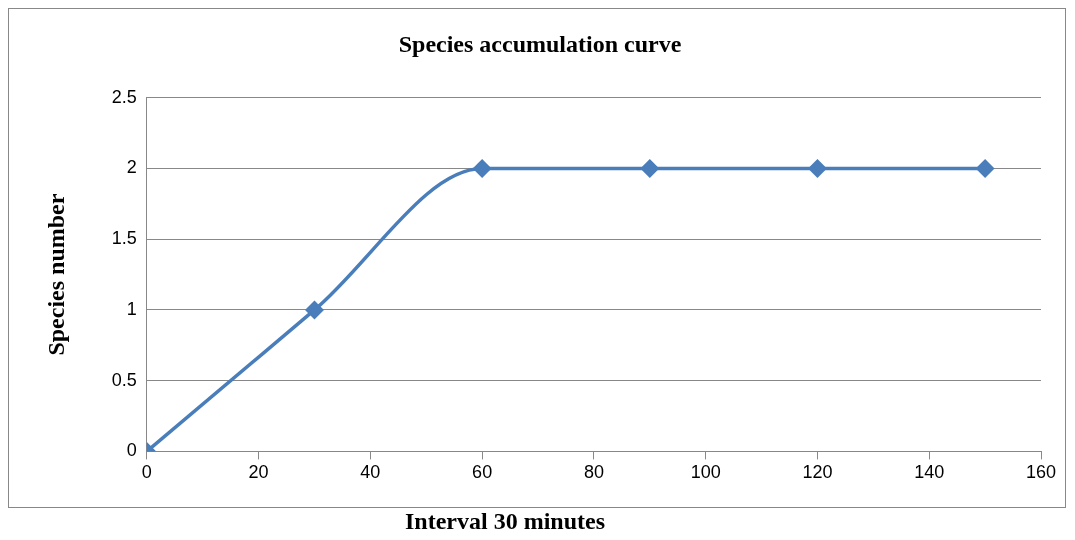  Describe the element at coordinates (705, 472) in the screenshot. I see `x-tick-label: 100` at that location.